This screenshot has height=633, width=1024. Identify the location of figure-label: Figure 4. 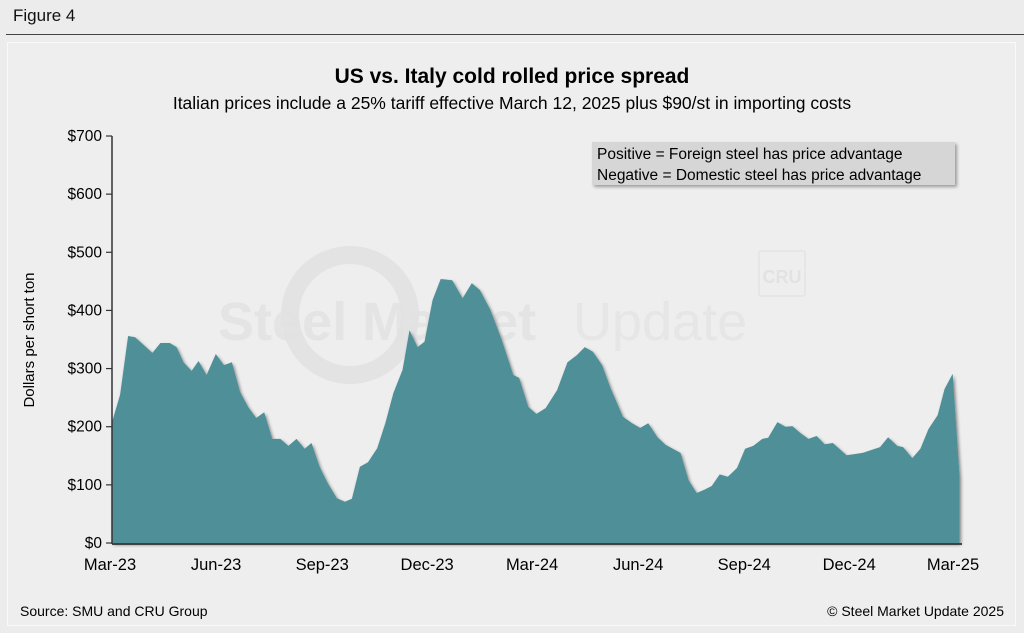
(44, 15).